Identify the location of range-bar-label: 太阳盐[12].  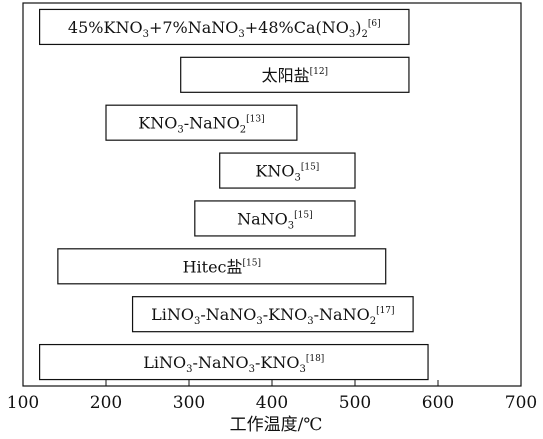
(295, 75).